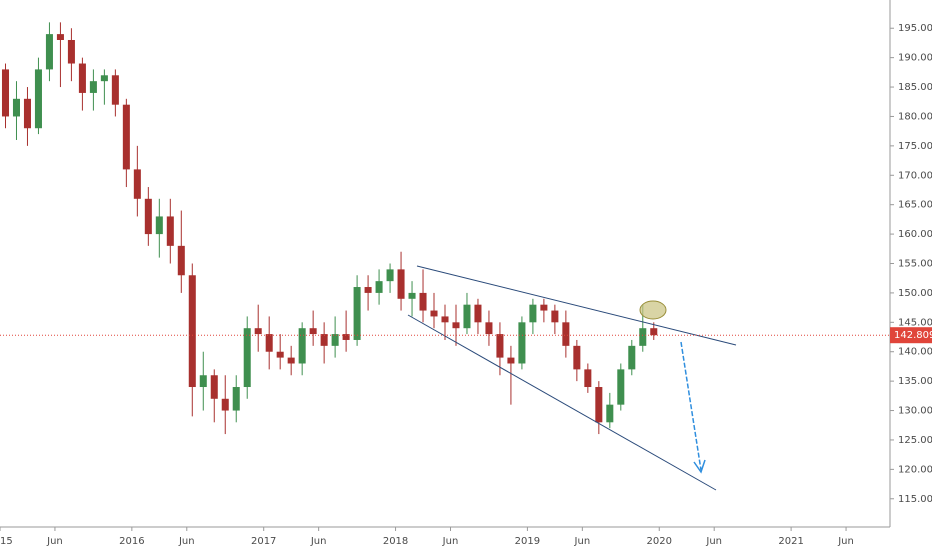  What do you see at coordinates (915, 411) in the screenshot?
I see `y-tick-label: 130.000` at bounding box center [915, 411].